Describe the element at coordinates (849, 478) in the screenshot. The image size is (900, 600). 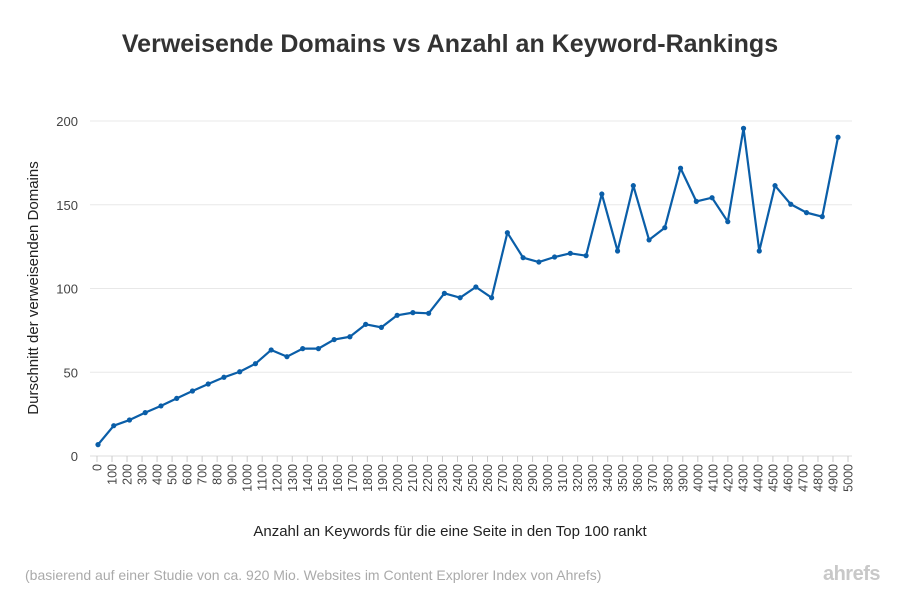
I see `x-tick-label: 5000` at that location.